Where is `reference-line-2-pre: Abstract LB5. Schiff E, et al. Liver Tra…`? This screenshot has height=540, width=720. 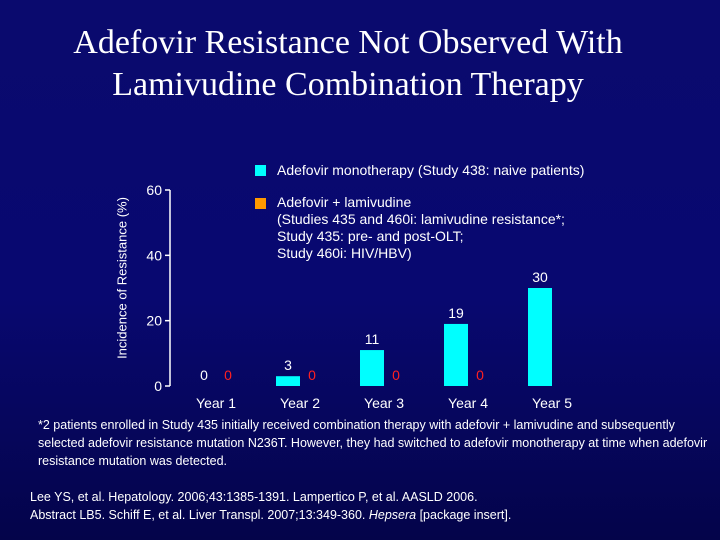 reference-line-2-pre: Abstract LB5. Schiff E, et al. Liver Tra… is located at coordinates (199, 515).